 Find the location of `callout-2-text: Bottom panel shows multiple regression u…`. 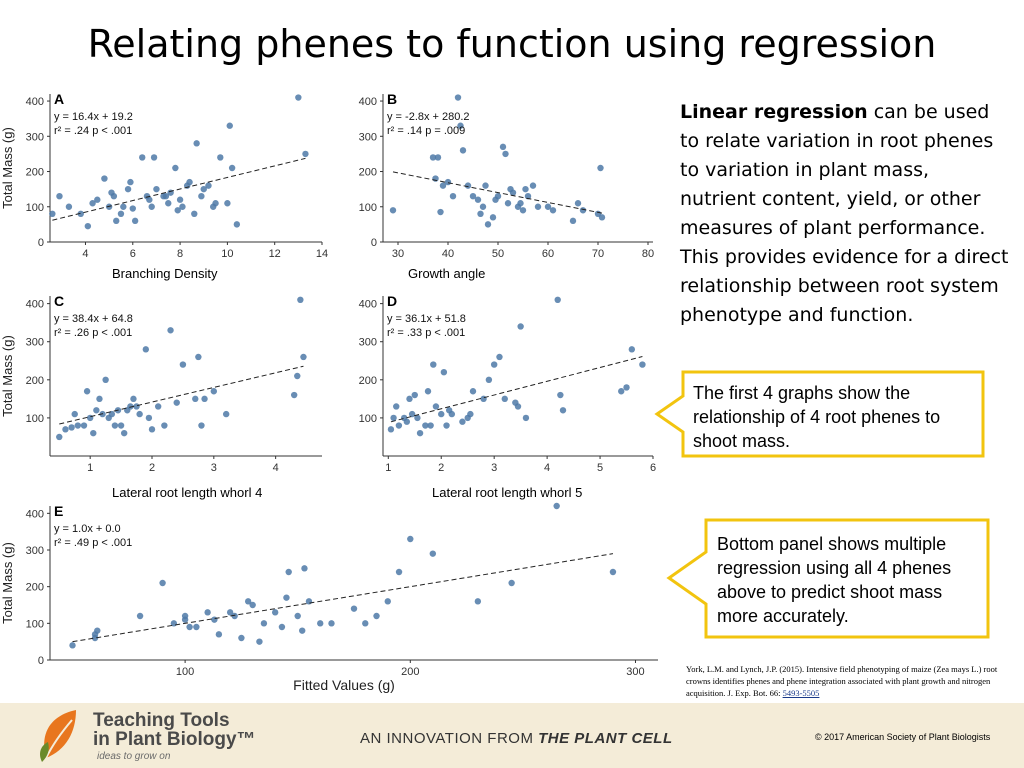

callout-2-text: Bottom panel shows multiple regression u… is located at coordinates (834, 580).